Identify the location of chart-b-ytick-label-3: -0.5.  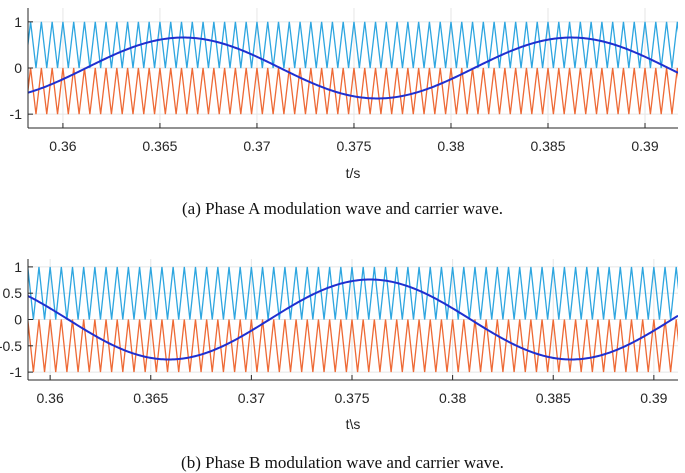
(11, 346).